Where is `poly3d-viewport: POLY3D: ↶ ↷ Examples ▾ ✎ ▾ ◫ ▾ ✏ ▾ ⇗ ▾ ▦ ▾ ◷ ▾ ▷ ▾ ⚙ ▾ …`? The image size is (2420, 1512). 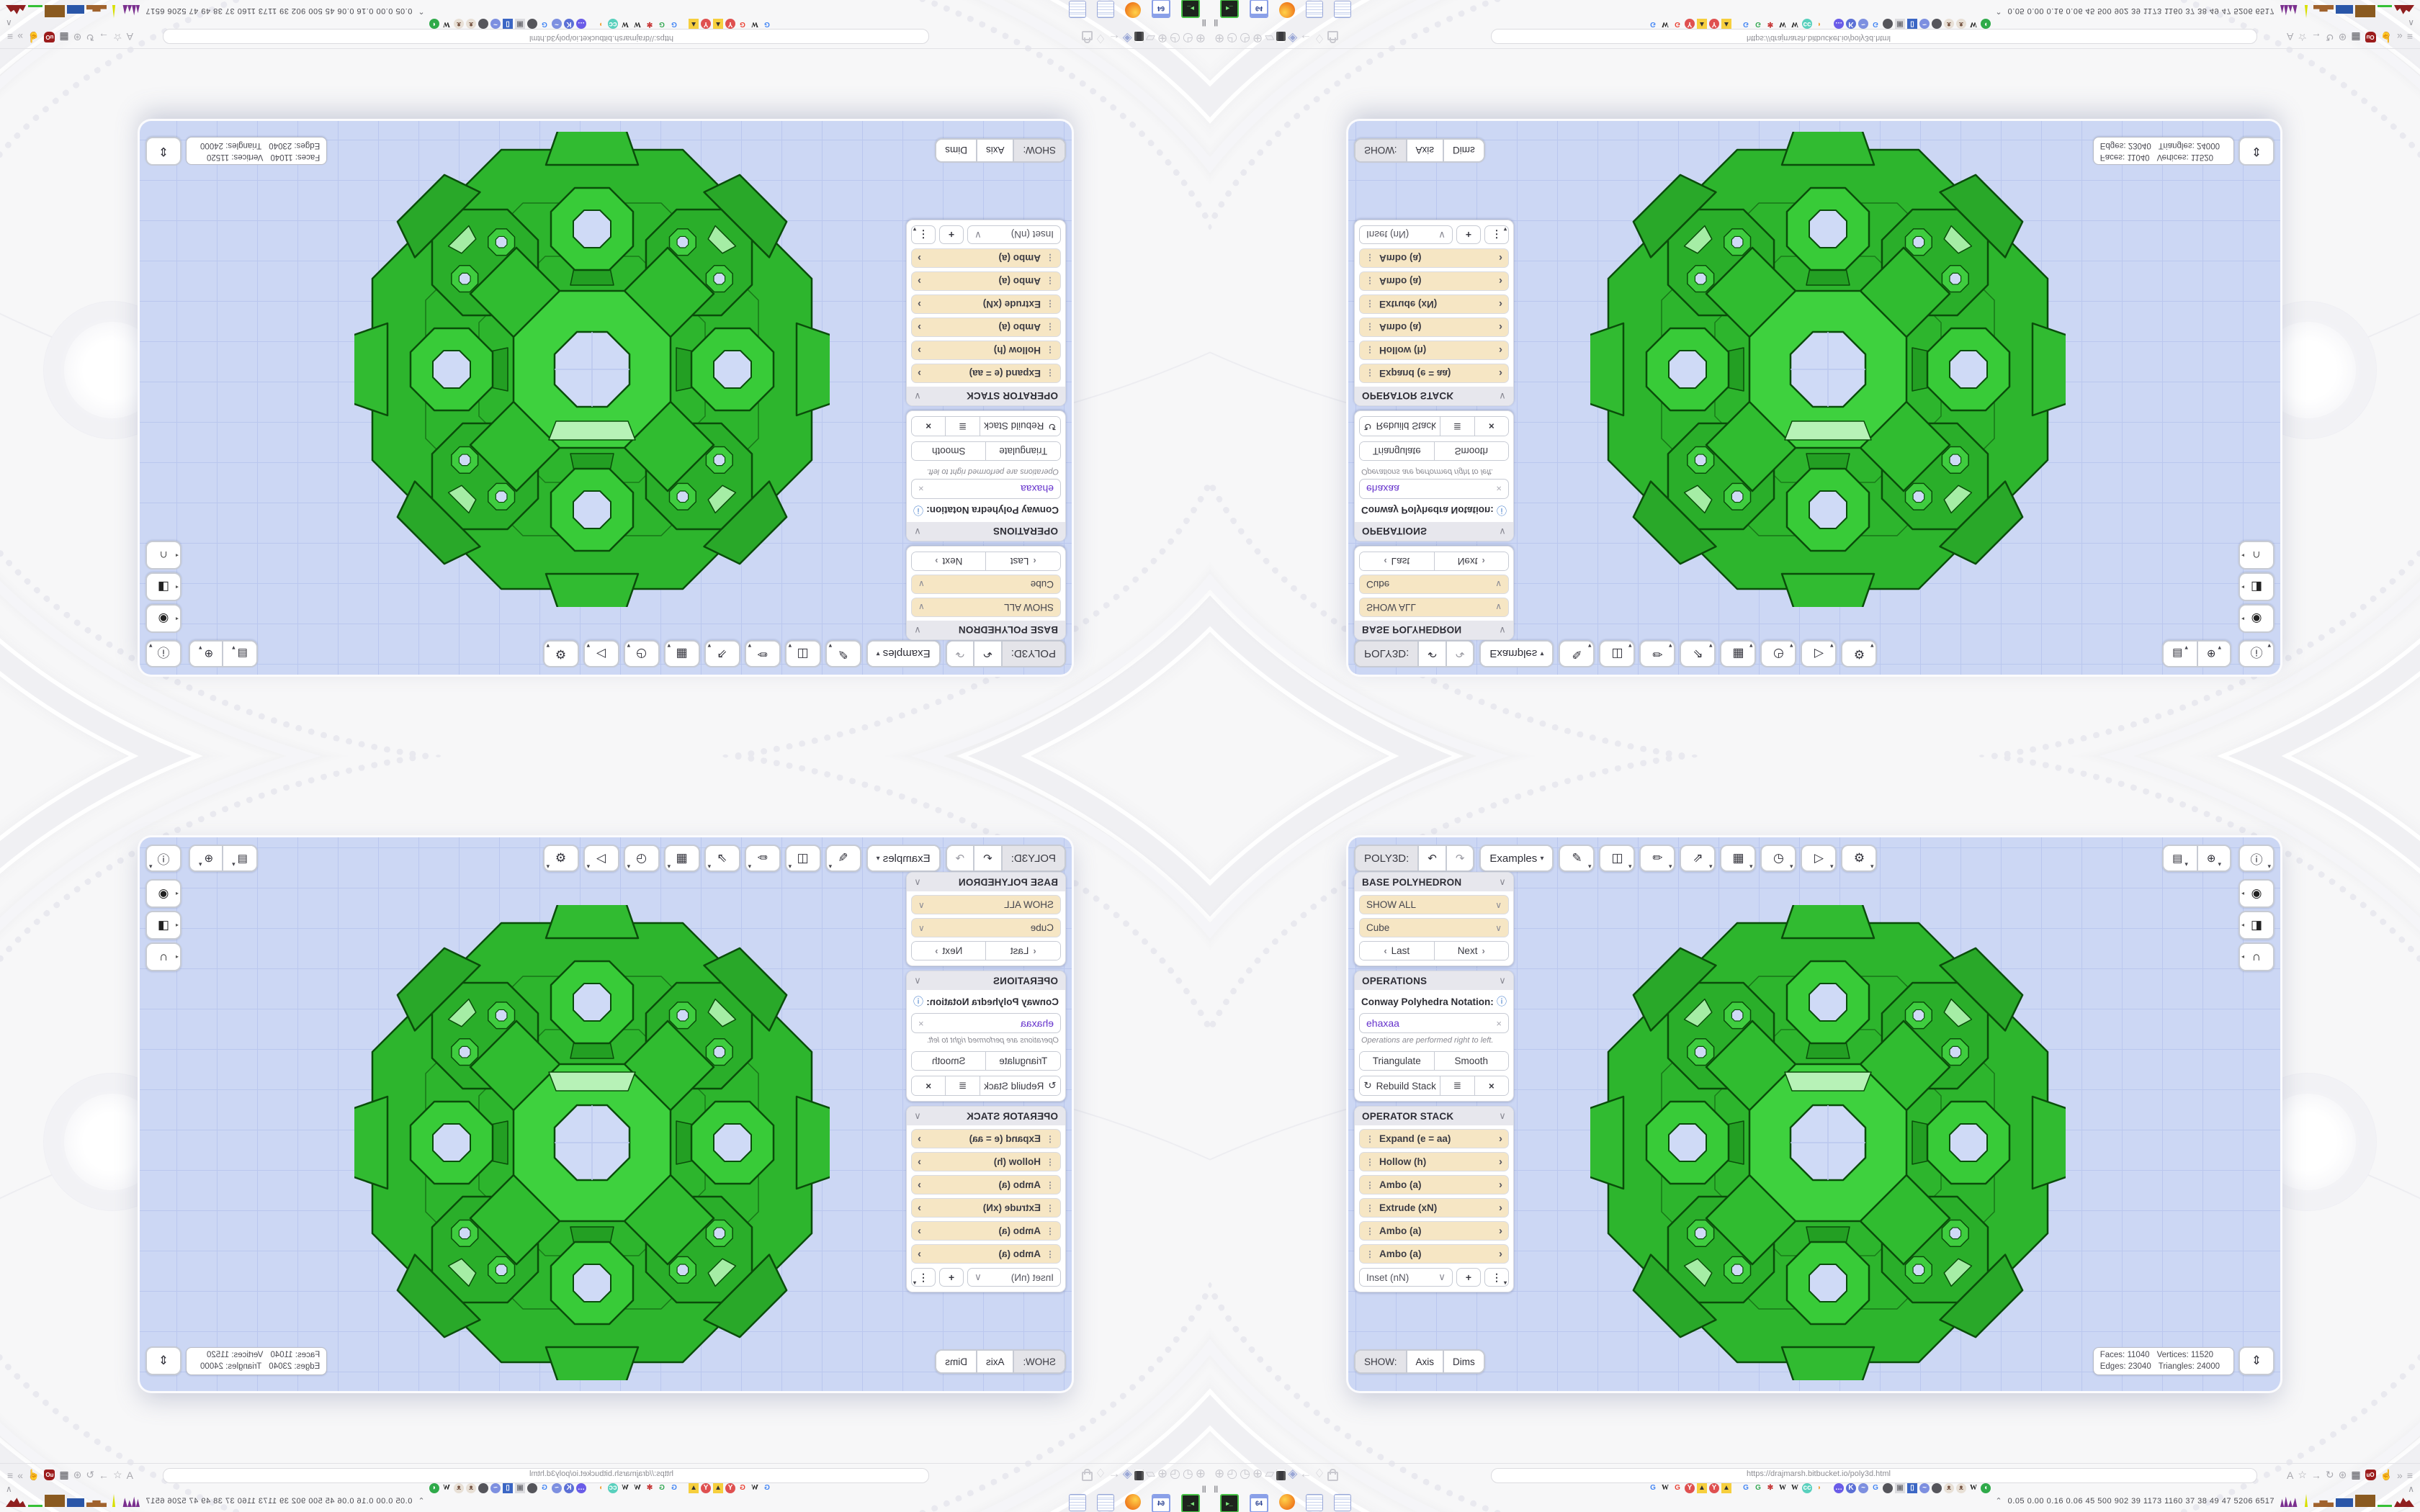
poly3d-viewport: POLY3D: ↶ ↷ Examples ▾ ✎ ▾ ◫ ▾ ✏ ▾ ⇗ ▾ ▦ ▾ ◷ ▾ ▷ ▾ ⚙ ▾ … is located at coordinates (606, 398).